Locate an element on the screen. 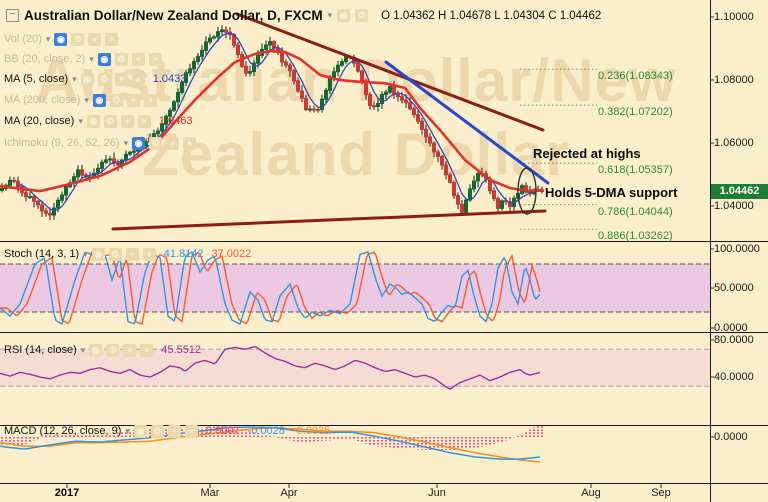  indicator-label: BB (20, close, 2) is located at coordinates (45, 59).